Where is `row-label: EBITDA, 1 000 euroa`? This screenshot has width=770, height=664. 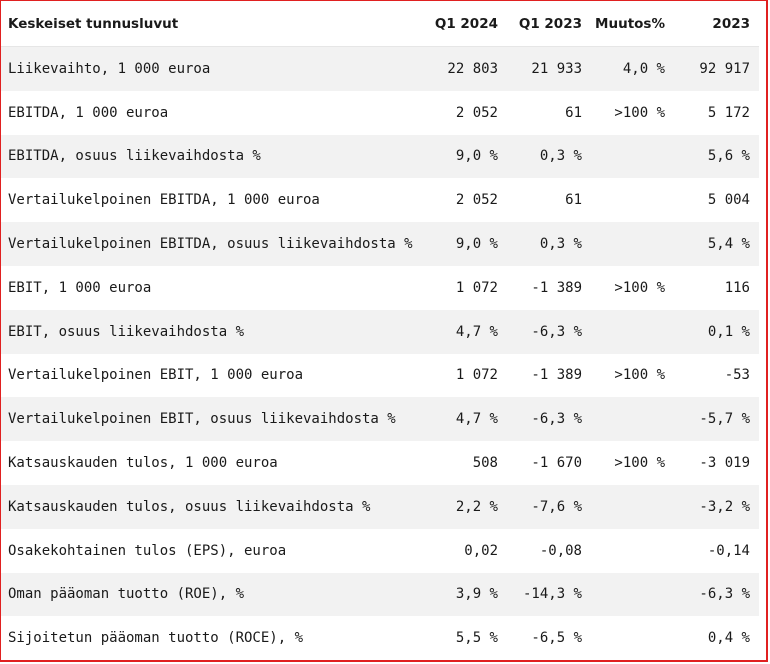 row-label: EBITDA, 1 000 euroa is located at coordinates (88, 112).